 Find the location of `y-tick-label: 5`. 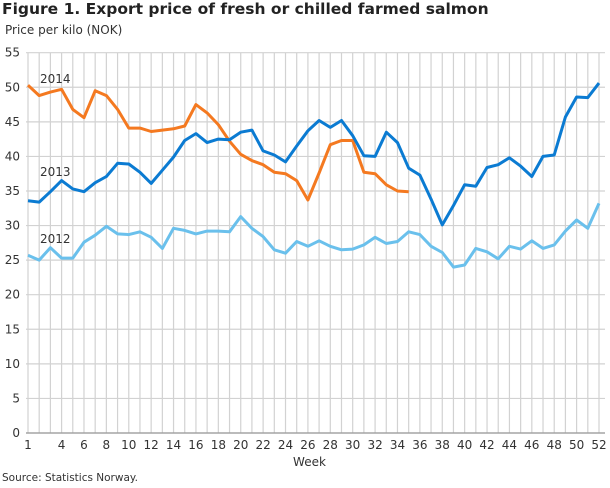

y-tick-label: 5 is located at coordinates (16, 398).